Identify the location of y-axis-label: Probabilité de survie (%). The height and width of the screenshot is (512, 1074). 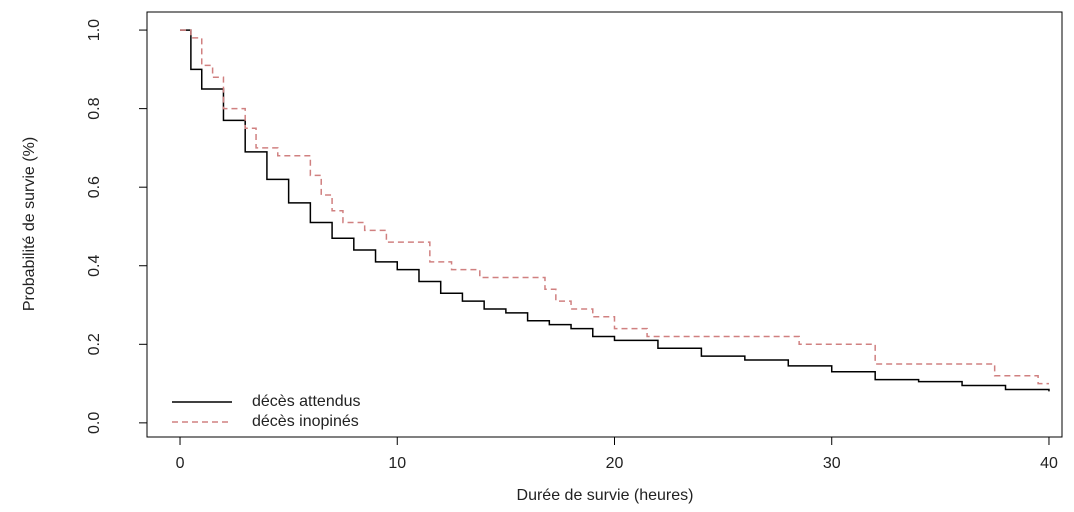
(29, 224).